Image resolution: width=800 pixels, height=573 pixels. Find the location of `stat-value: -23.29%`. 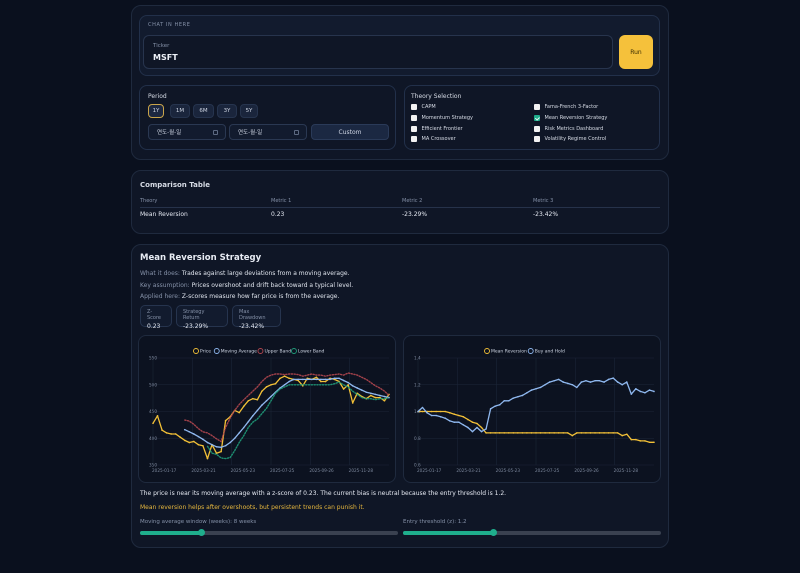

stat-value: -23.29% is located at coordinates (196, 326).